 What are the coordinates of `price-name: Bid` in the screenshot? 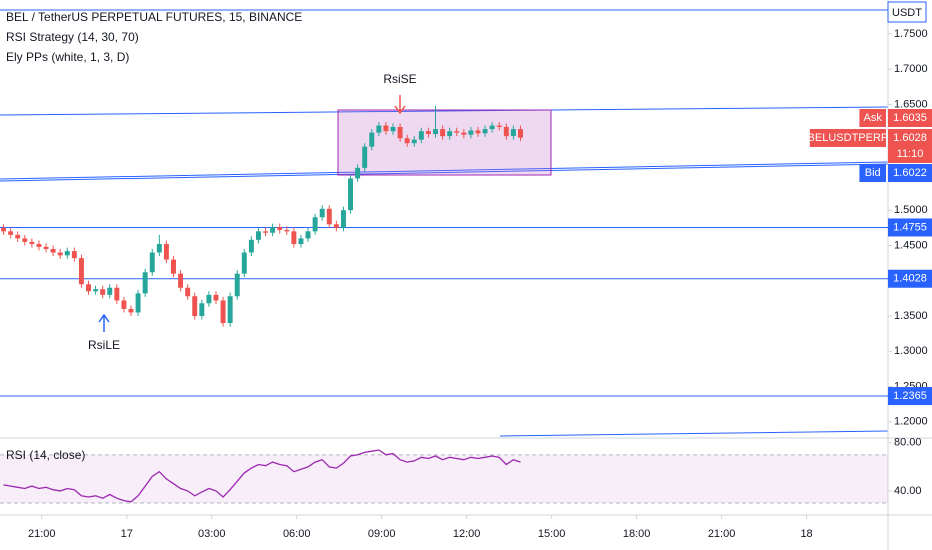 It's located at (873, 173).